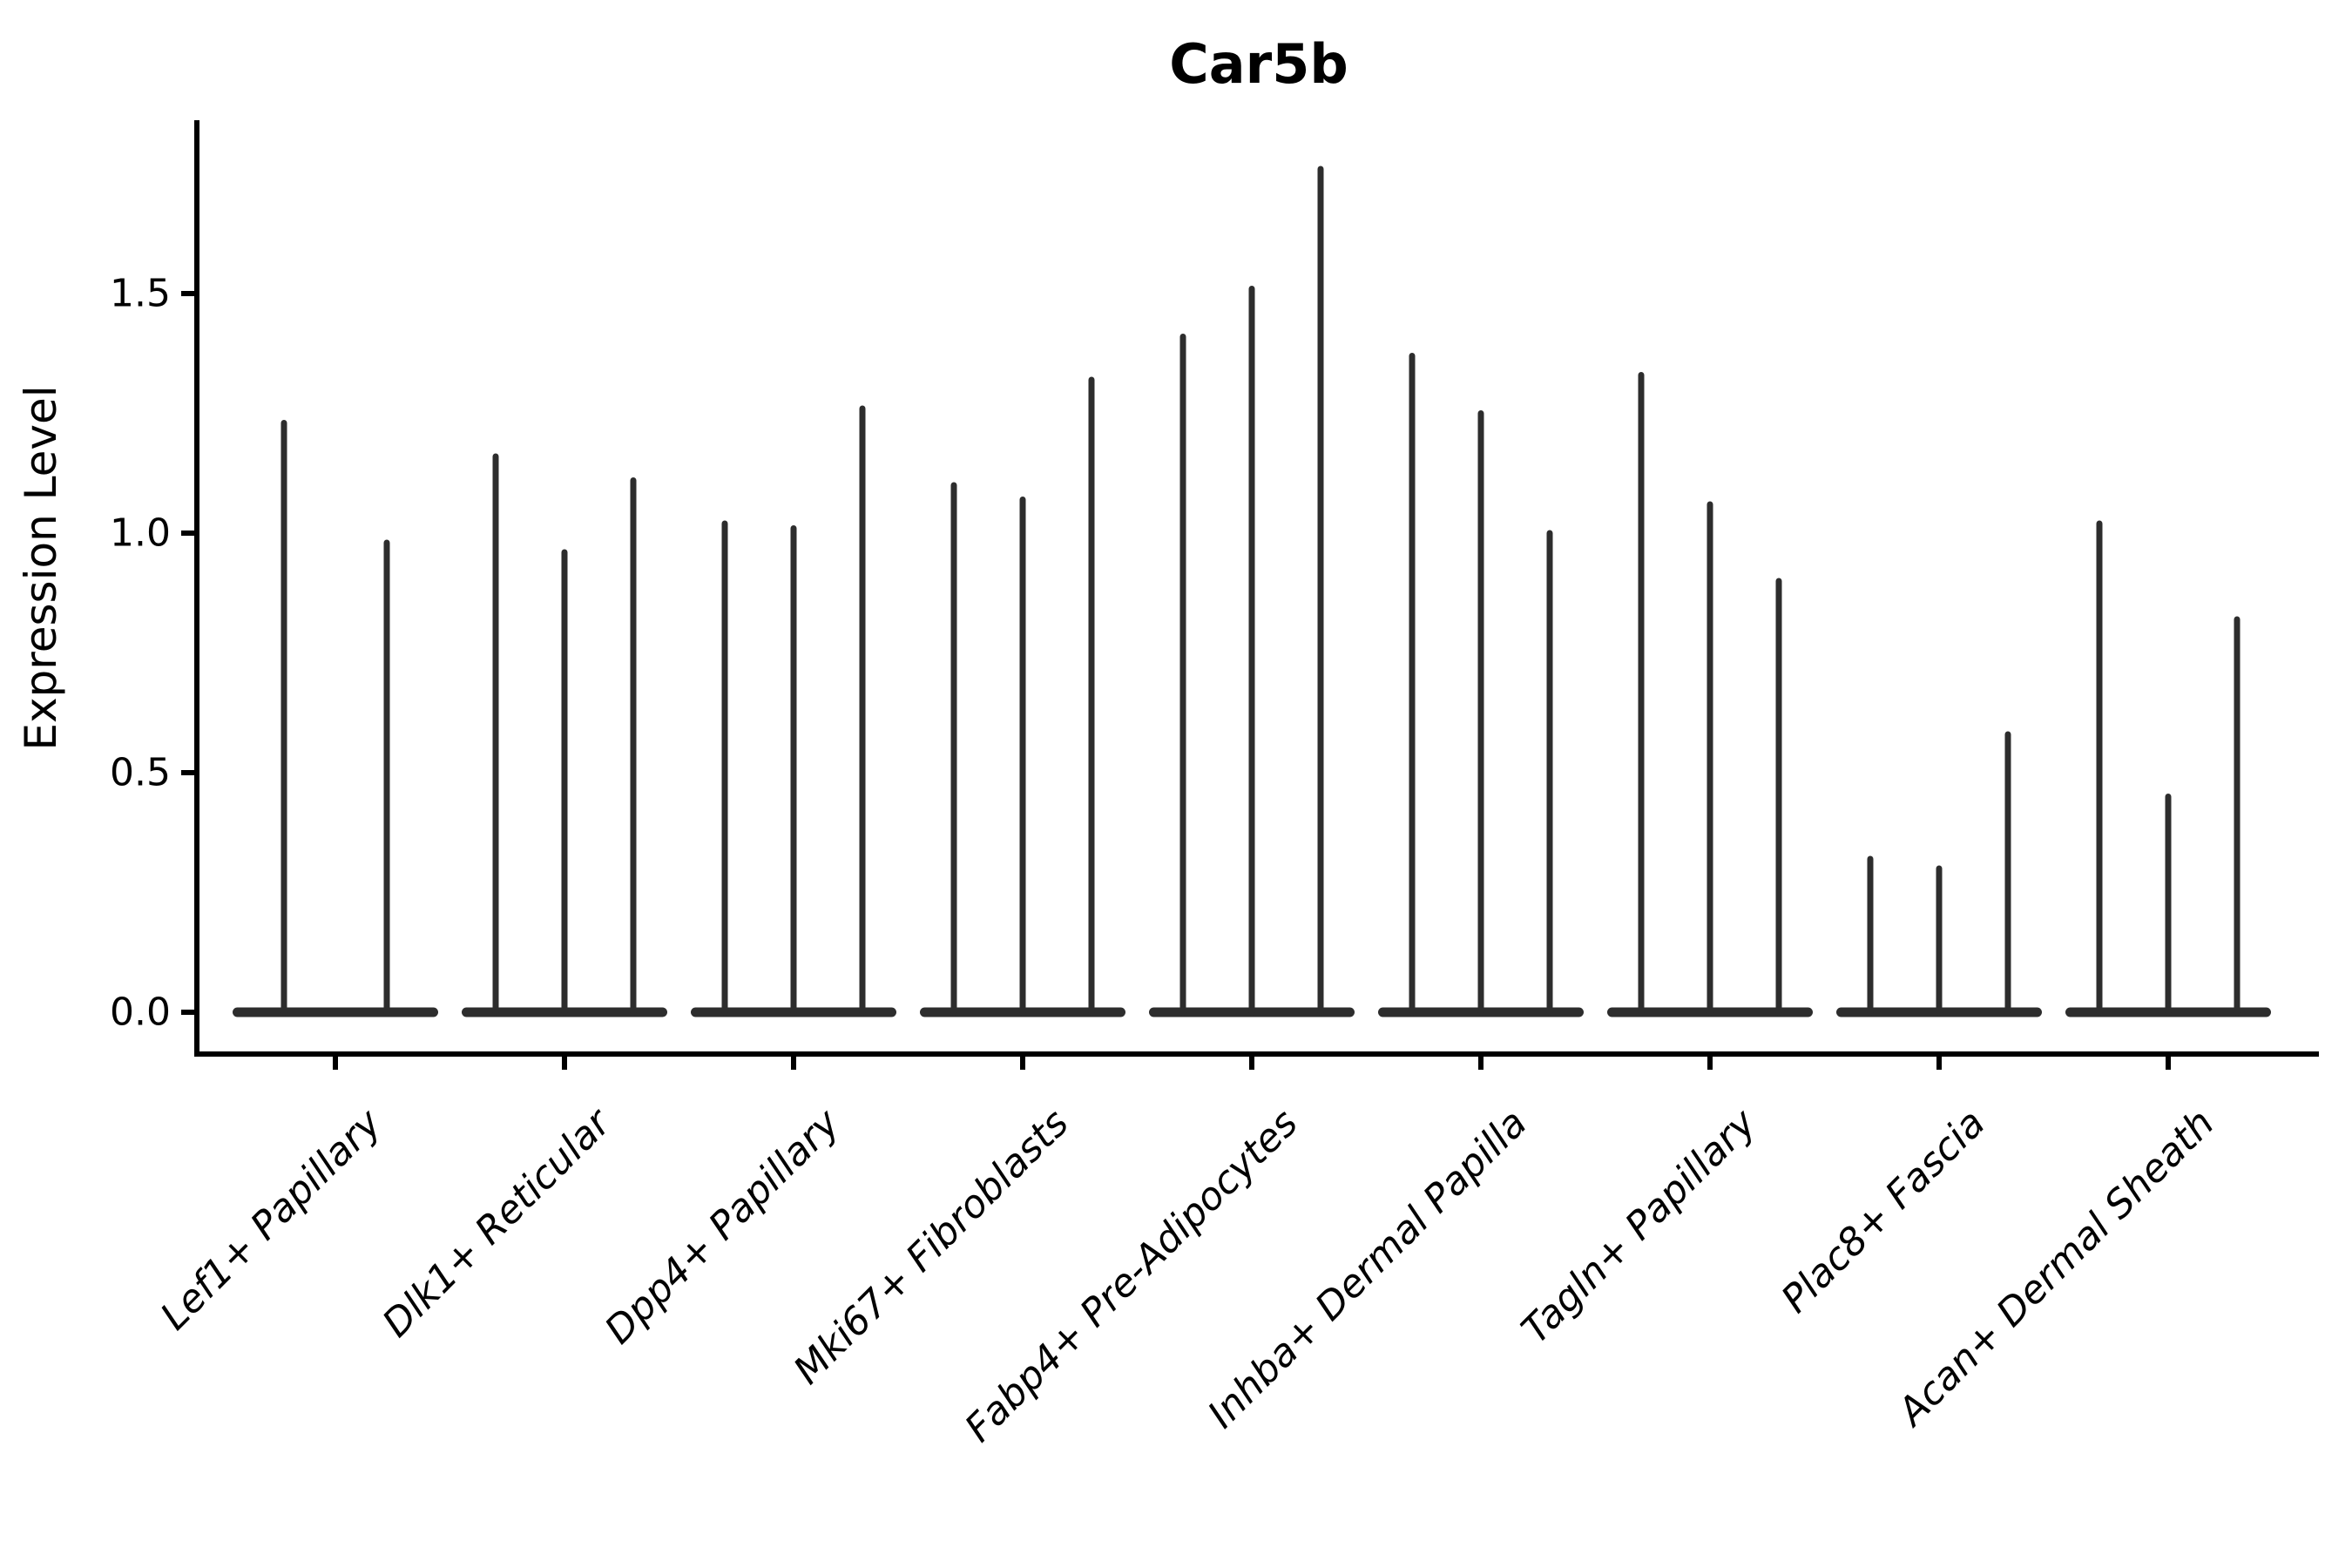  What do you see at coordinates (1258, 64) in the screenshot?
I see `chart-title: Car5b` at bounding box center [1258, 64].